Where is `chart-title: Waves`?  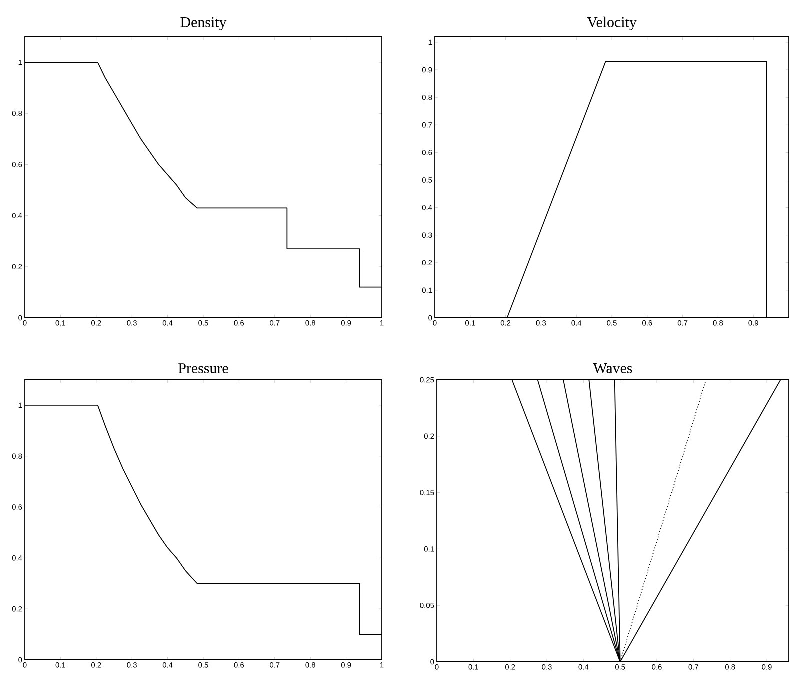 chart-title: Waves is located at coordinates (612, 368).